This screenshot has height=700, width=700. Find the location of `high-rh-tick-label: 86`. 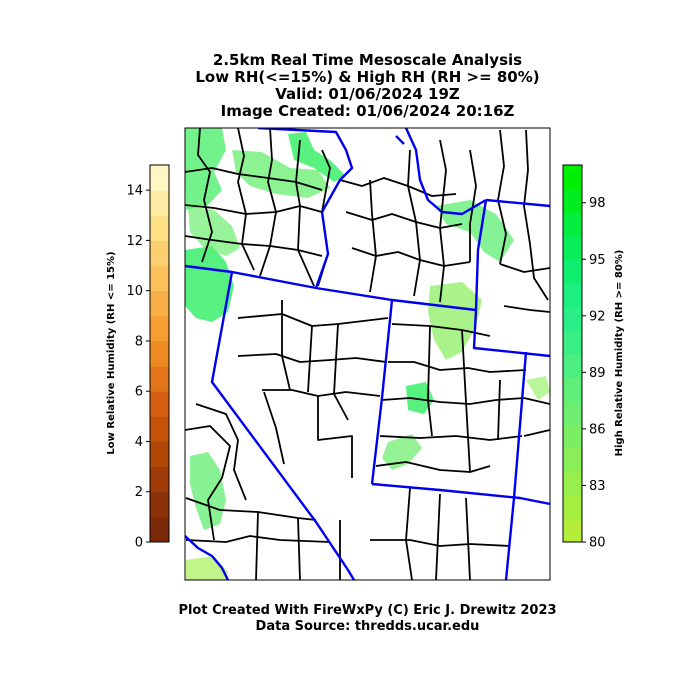

high-rh-tick-label: 86 is located at coordinates (597, 429).